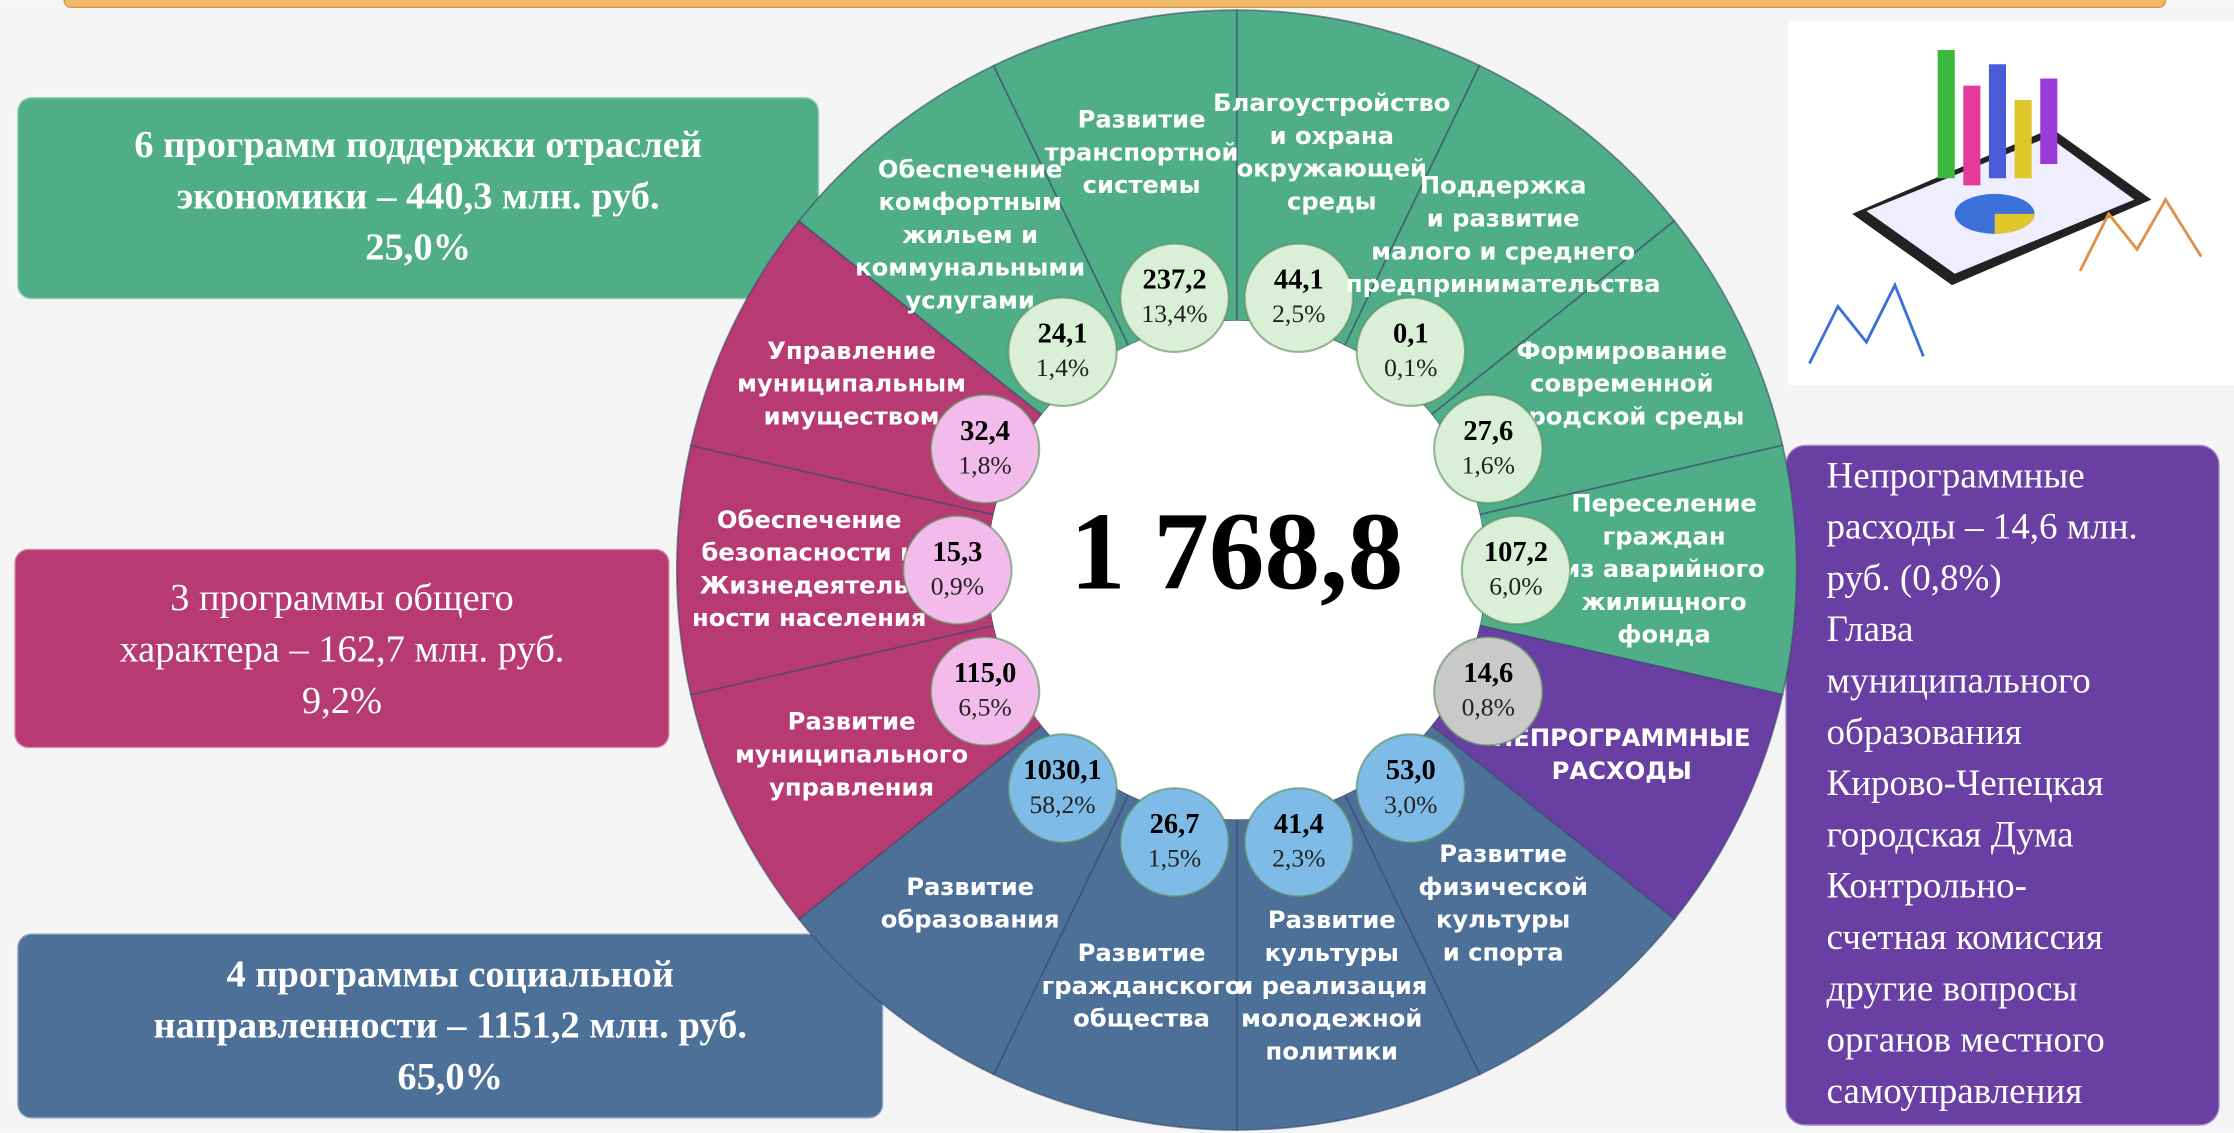 The height and width of the screenshot is (1133, 2234). What do you see at coordinates (342, 701) in the screenshot?
I see `summary-text: 9,2%` at bounding box center [342, 701].